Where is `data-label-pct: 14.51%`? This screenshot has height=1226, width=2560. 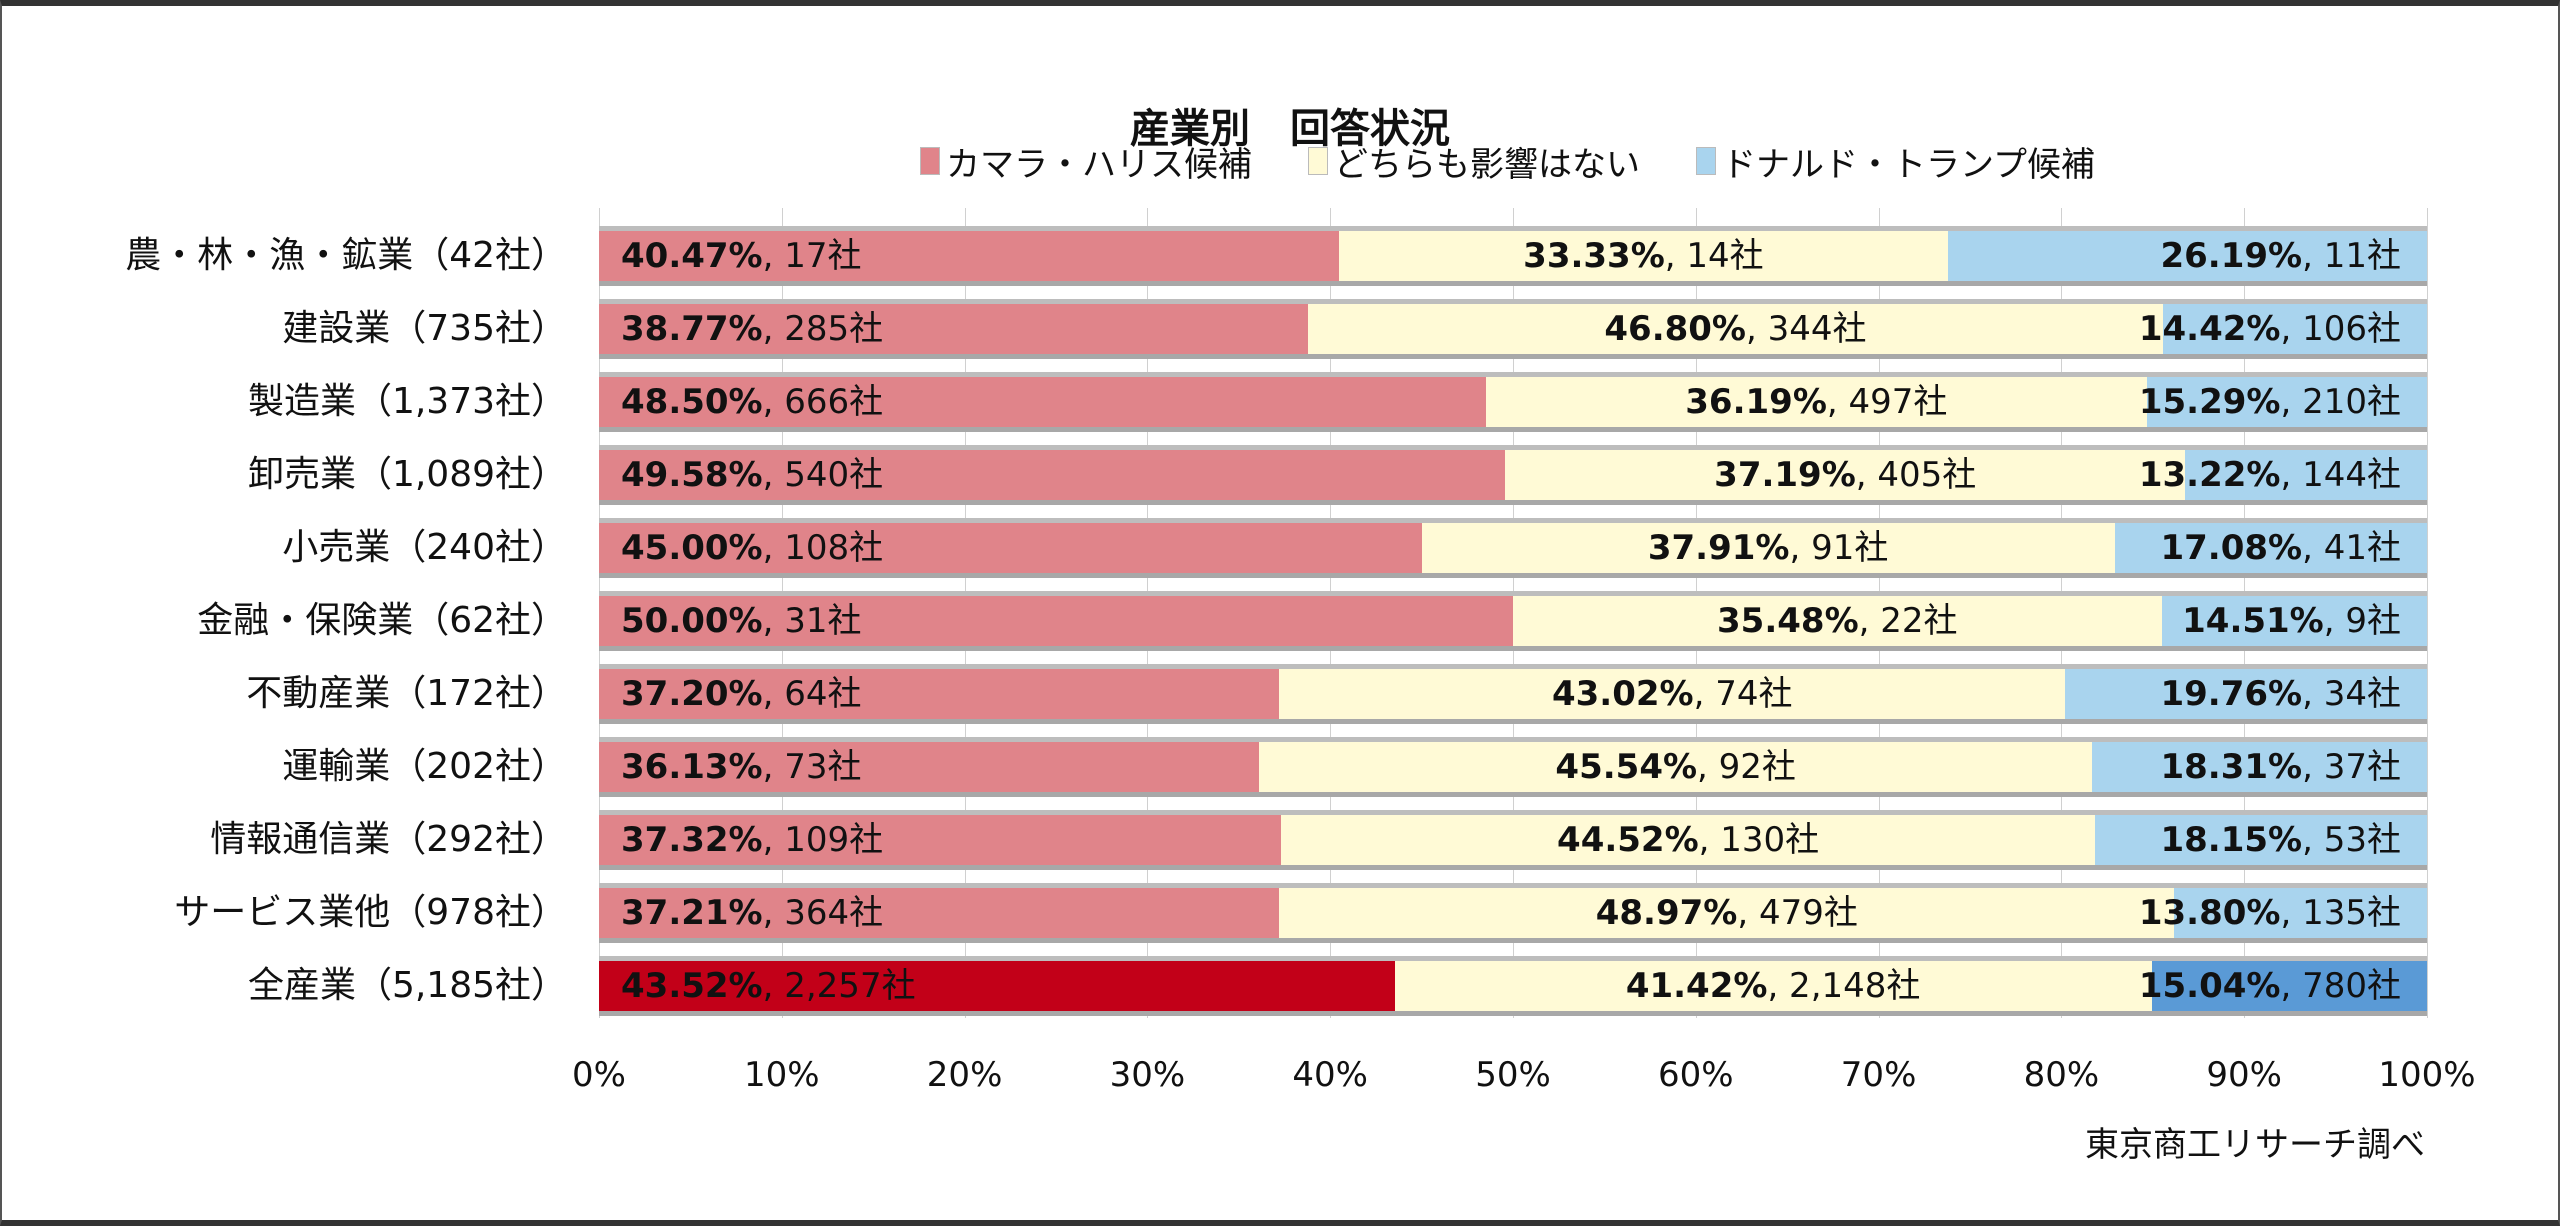 data-label-pct: 14.51% is located at coordinates (2253, 621).